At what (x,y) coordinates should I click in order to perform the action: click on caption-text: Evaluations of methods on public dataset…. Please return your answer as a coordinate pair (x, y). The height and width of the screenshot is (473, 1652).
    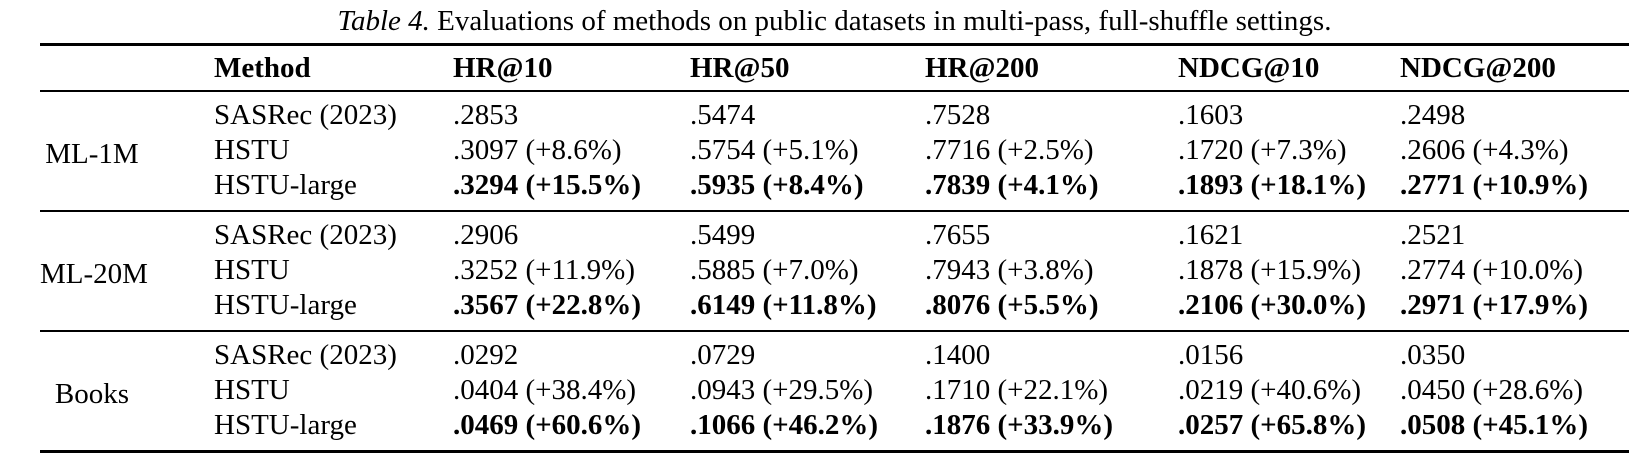
    Looking at the image, I should click on (884, 21).